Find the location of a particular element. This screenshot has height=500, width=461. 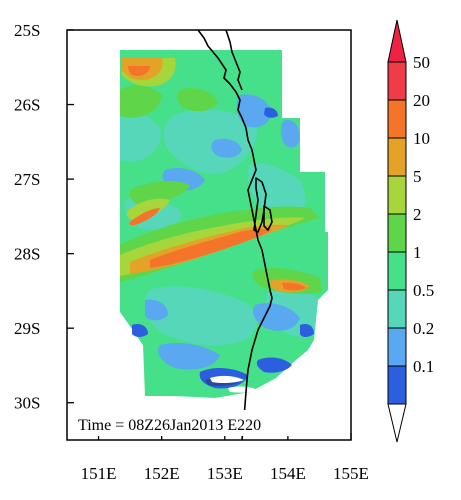

coastline-mainland is located at coordinates (235, 235).